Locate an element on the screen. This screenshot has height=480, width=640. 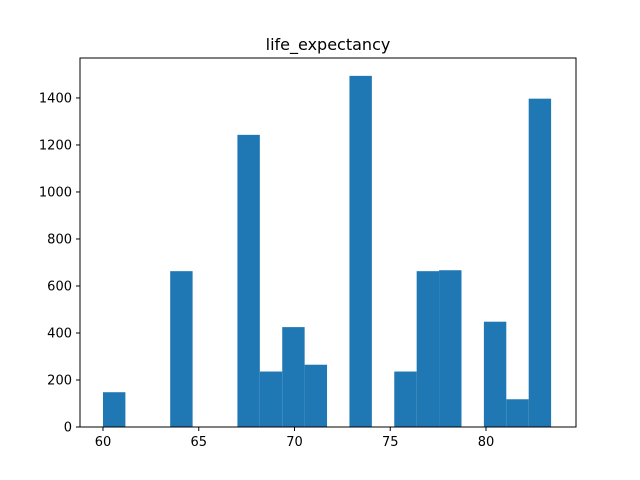
chart-title: life_expectancy is located at coordinates (328, 45).